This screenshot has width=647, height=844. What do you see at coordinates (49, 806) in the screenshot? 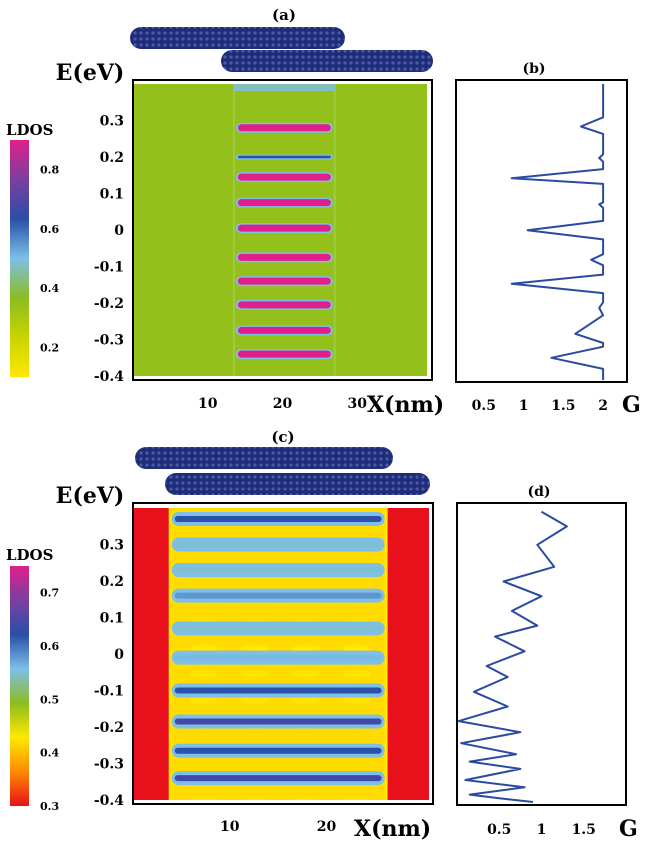
I see `colorbar-tick-label: 0.3` at bounding box center [49, 806].